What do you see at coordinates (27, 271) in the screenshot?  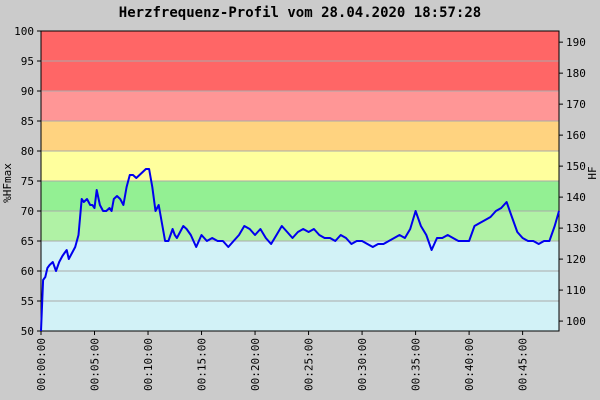 I see `y-tick-label-left-2: 60` at bounding box center [27, 271].